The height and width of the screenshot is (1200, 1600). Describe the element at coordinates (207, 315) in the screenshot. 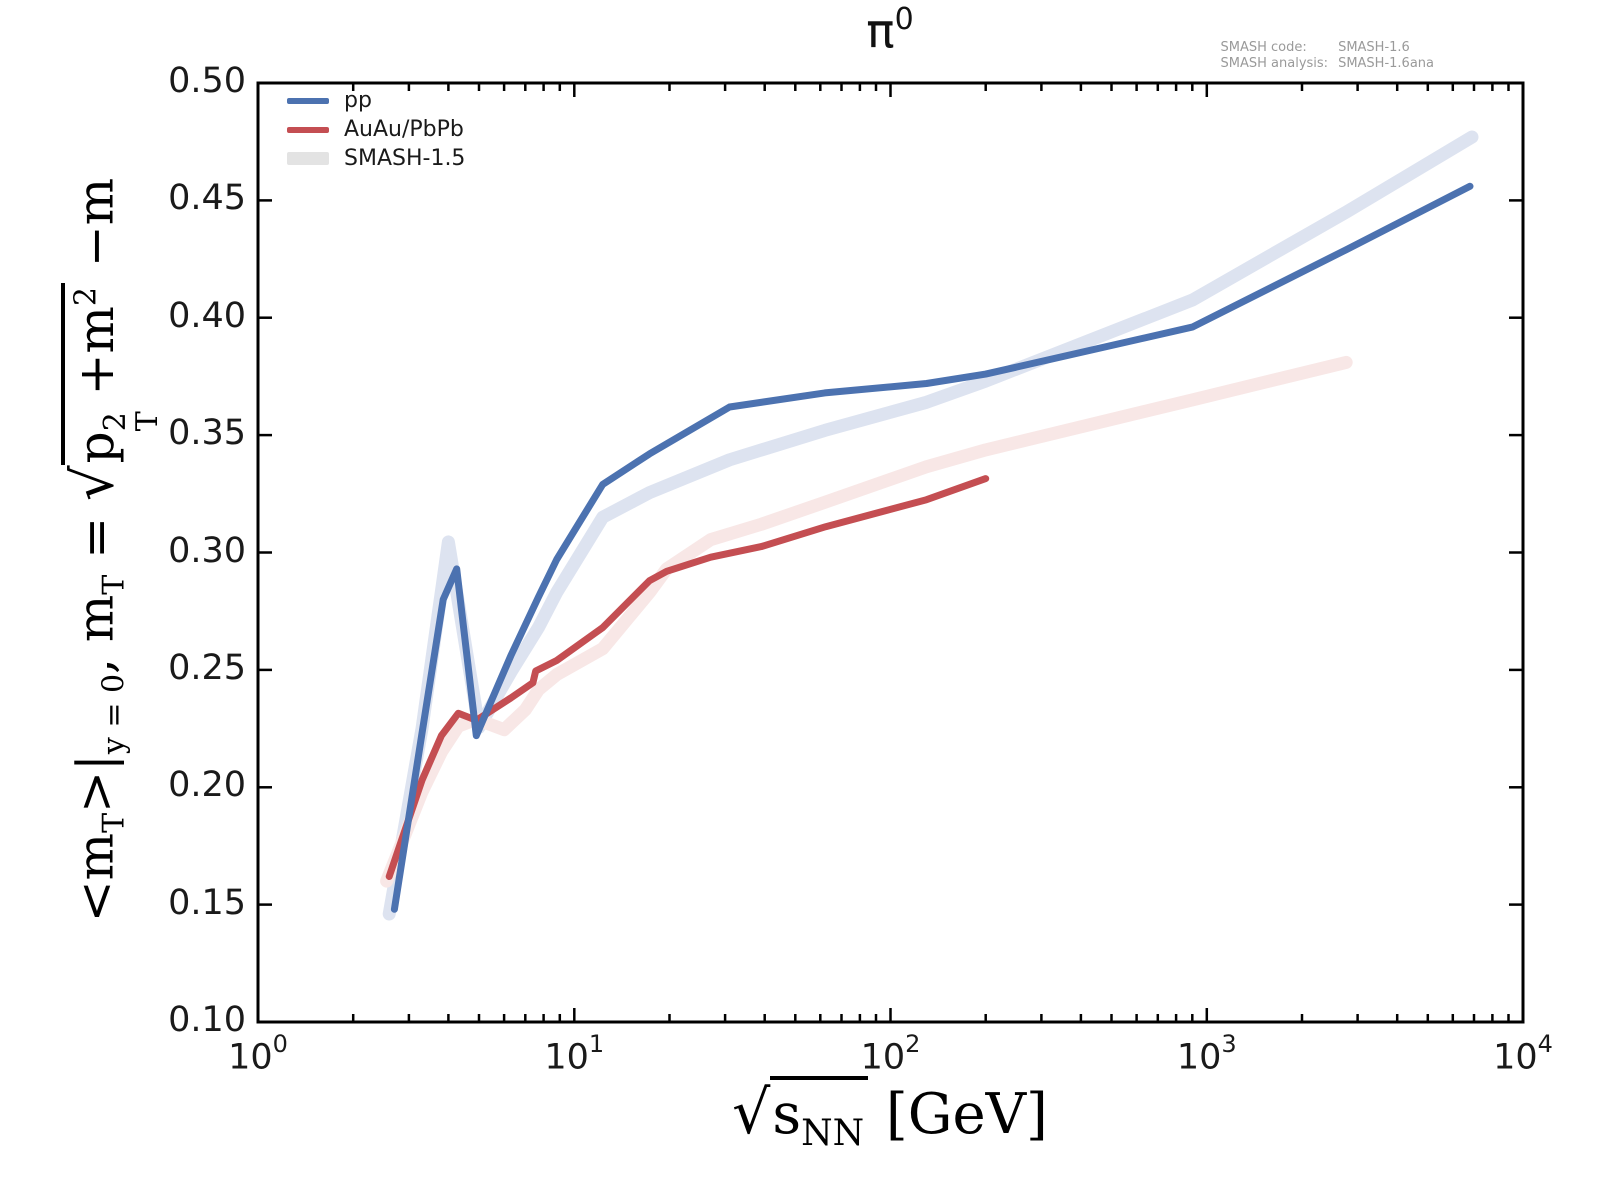

I see `y-tick-label: 0.40` at that location.